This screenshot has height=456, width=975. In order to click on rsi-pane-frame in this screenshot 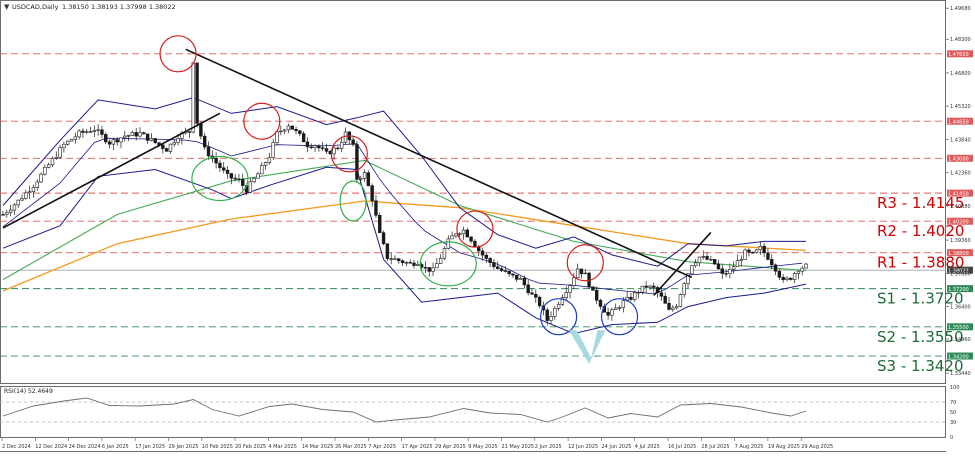, I will do `click(473, 412)`.